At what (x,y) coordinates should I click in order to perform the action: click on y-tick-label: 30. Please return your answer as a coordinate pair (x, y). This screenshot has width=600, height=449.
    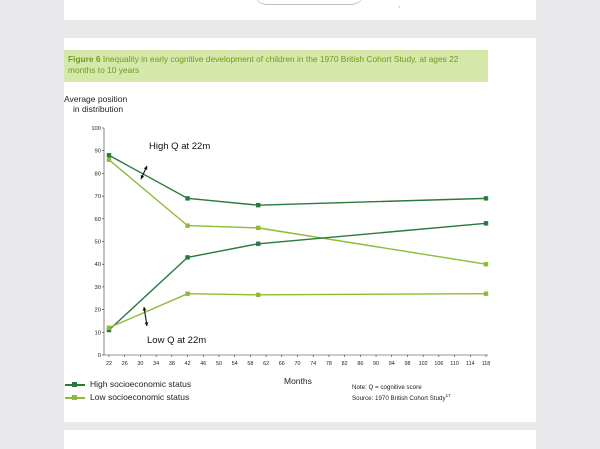
    Looking at the image, I should click on (98, 288).